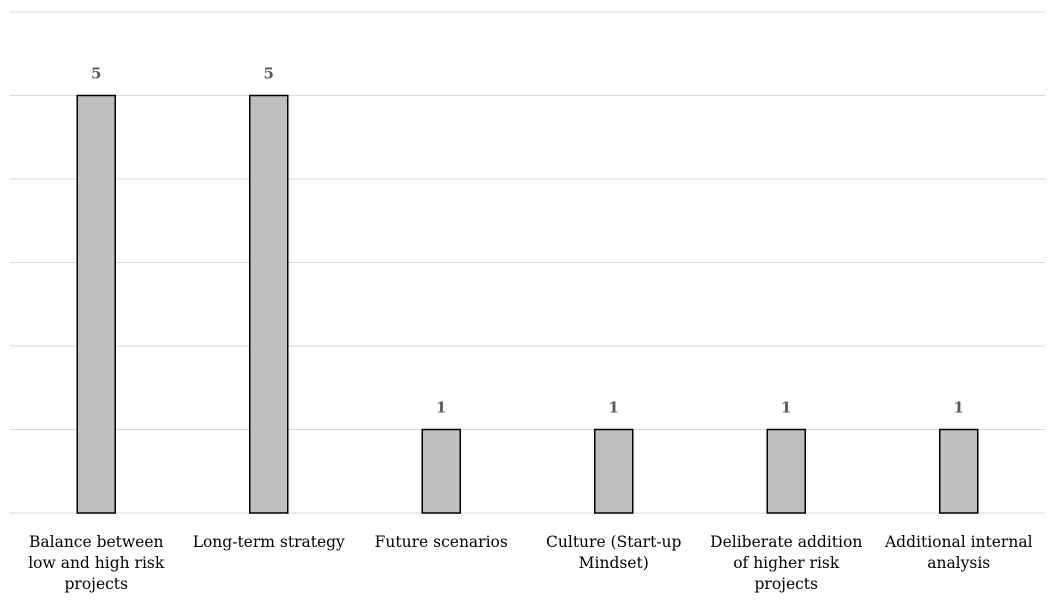  What do you see at coordinates (269, 542) in the screenshot?
I see `category-label: Long-term strategy` at bounding box center [269, 542].